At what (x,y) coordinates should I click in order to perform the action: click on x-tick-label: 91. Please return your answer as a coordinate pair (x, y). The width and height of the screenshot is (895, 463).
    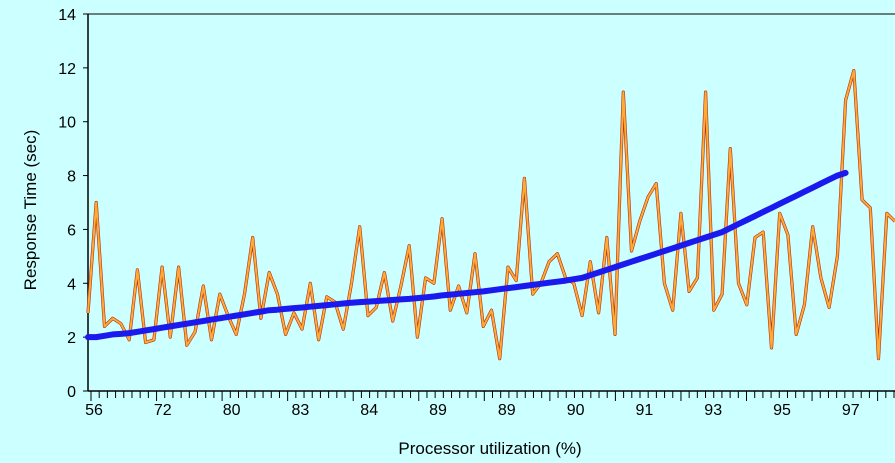
    Looking at the image, I should click on (645, 410).